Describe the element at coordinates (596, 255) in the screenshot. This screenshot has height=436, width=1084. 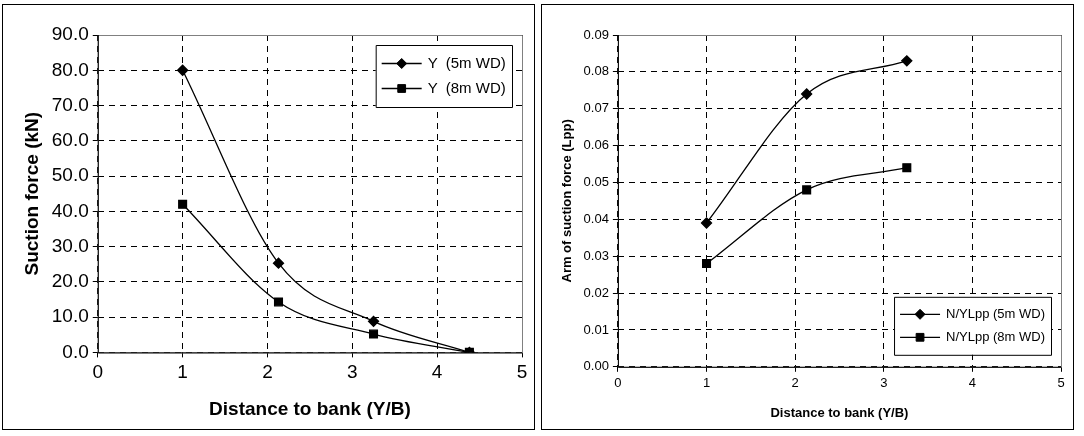
I see `y-tick-label: 0.03` at that location.